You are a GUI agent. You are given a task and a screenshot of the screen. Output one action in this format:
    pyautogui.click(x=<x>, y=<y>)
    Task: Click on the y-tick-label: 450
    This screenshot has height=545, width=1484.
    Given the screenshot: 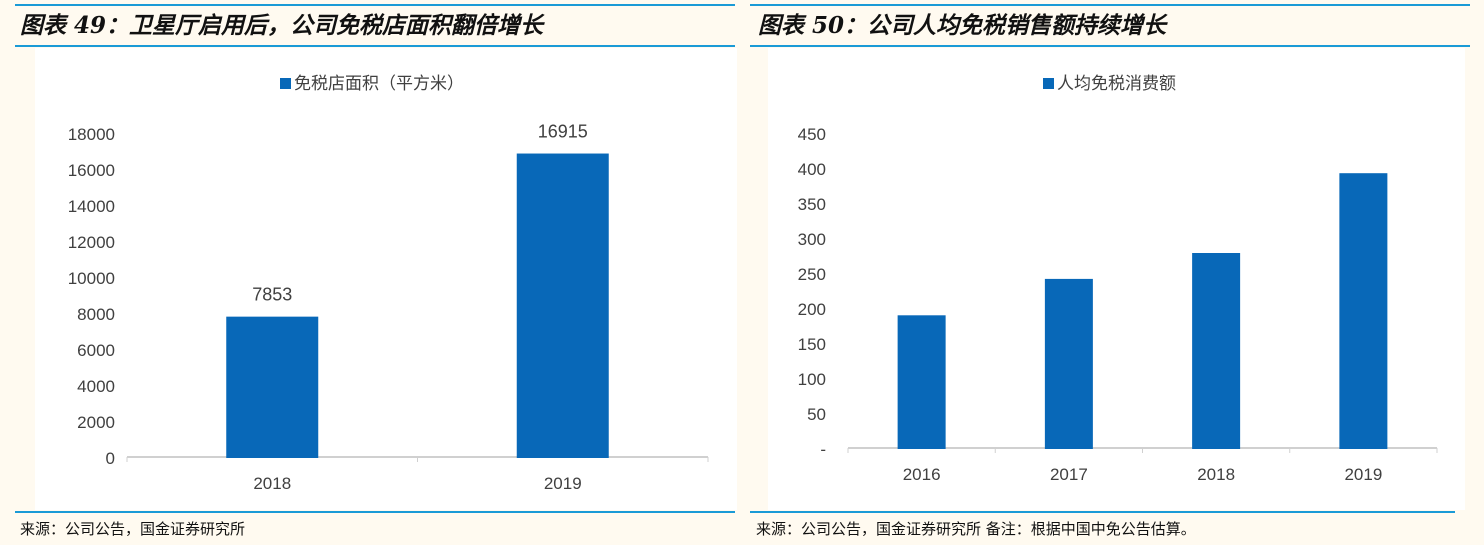 What is the action you would take?
    pyautogui.click(x=812, y=134)
    